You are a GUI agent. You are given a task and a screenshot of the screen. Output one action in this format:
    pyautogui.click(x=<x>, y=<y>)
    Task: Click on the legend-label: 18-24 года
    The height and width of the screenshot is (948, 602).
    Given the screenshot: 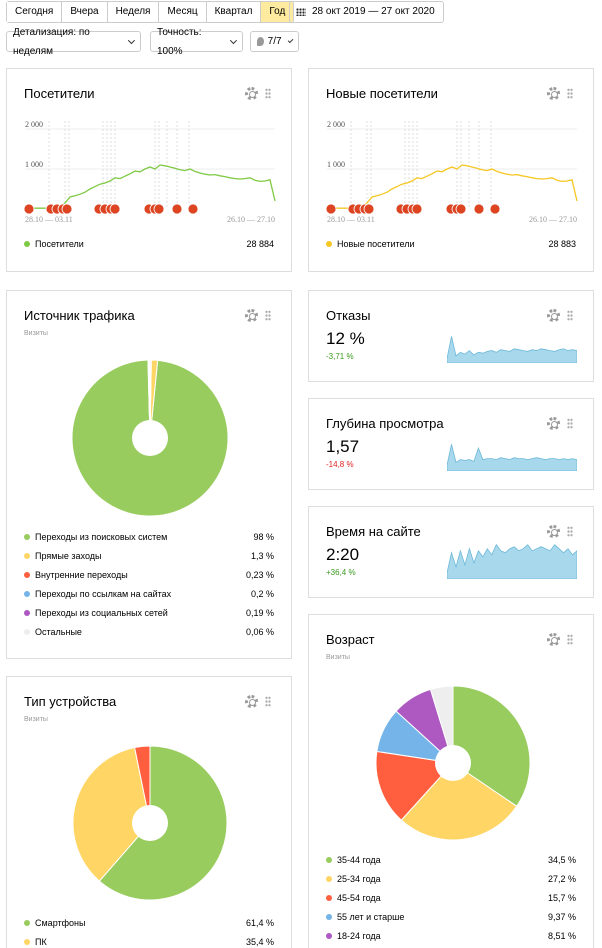 What is the action you would take?
    pyautogui.click(x=359, y=936)
    